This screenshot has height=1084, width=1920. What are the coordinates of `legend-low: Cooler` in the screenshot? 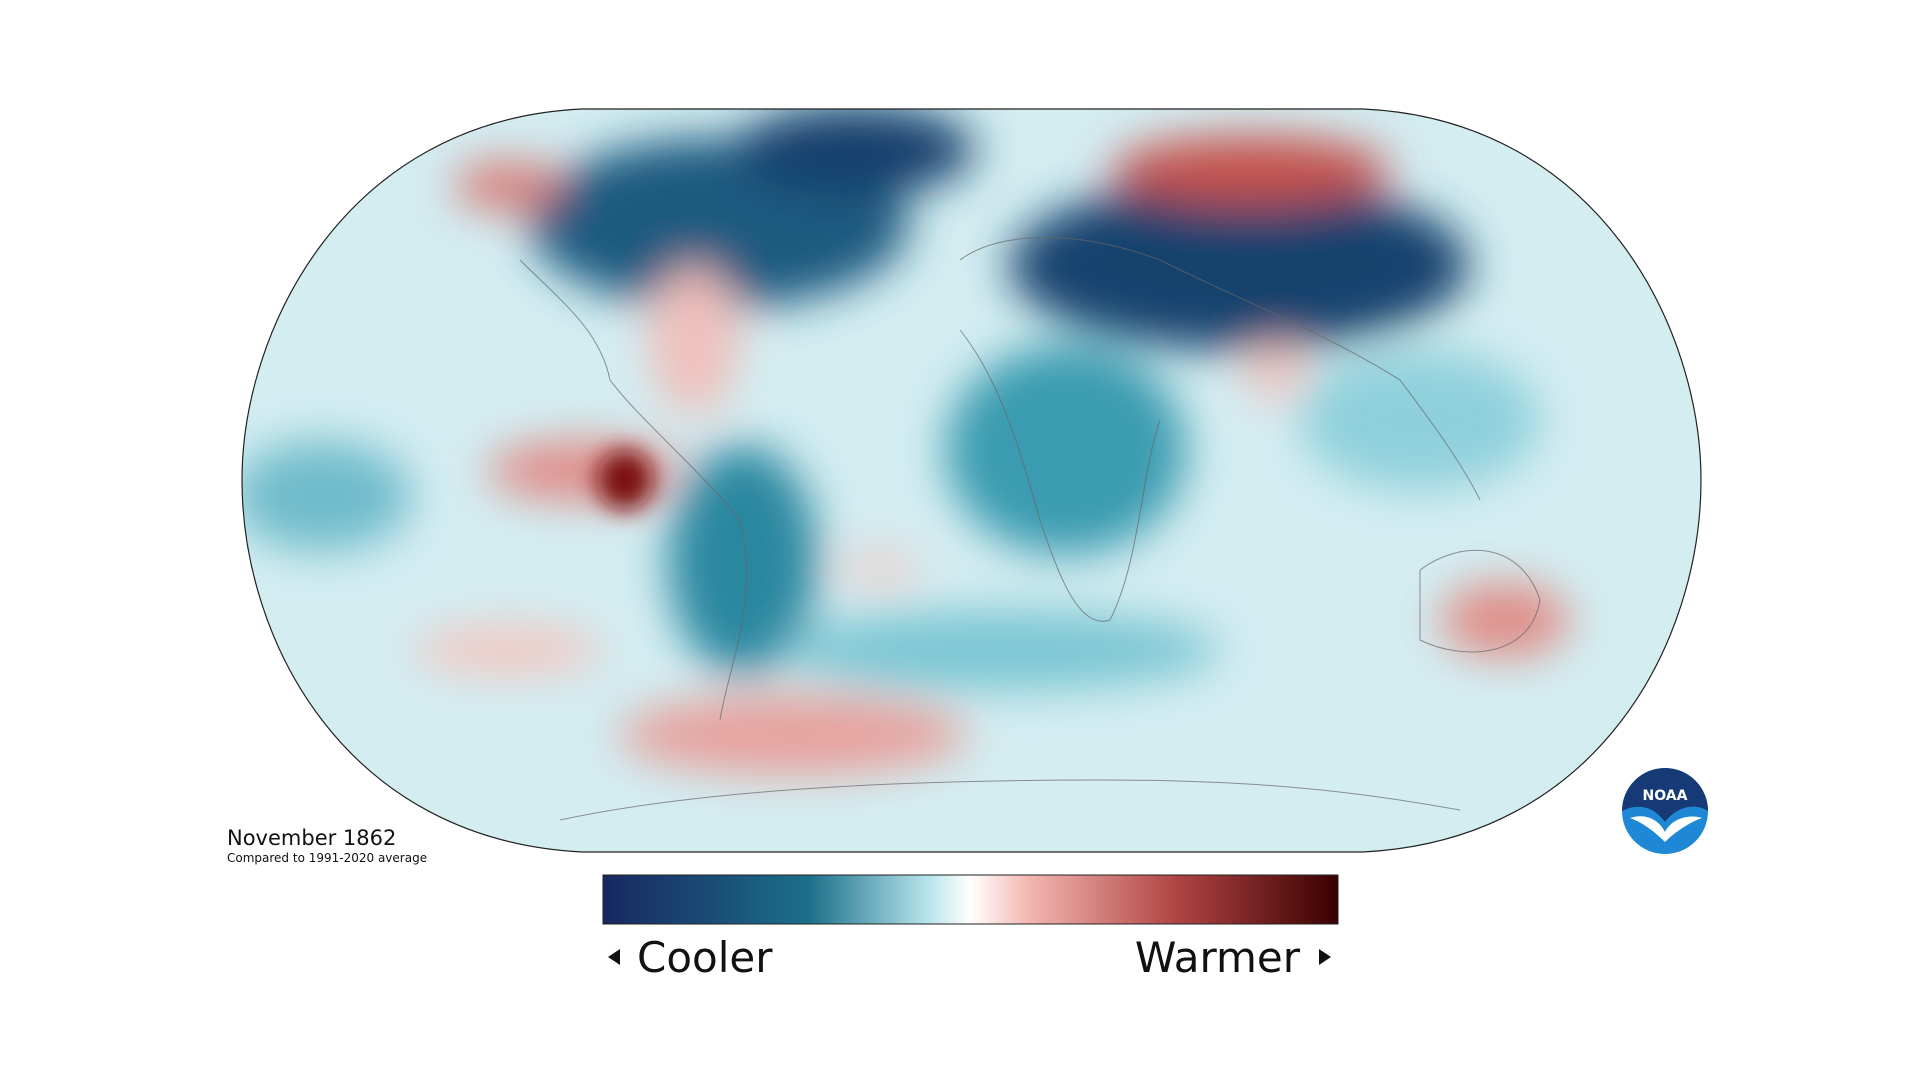 It's located at (705, 957).